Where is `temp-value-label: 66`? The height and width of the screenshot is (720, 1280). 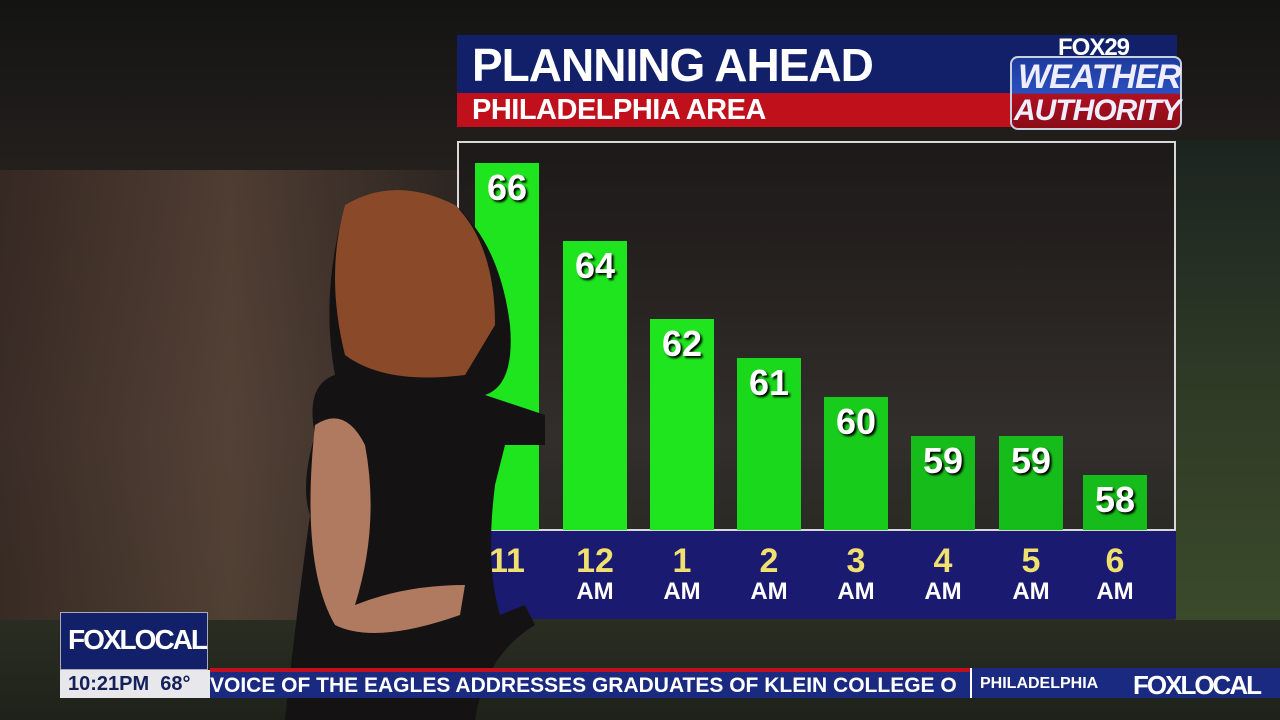
temp-value-label: 66 is located at coordinates (507, 188).